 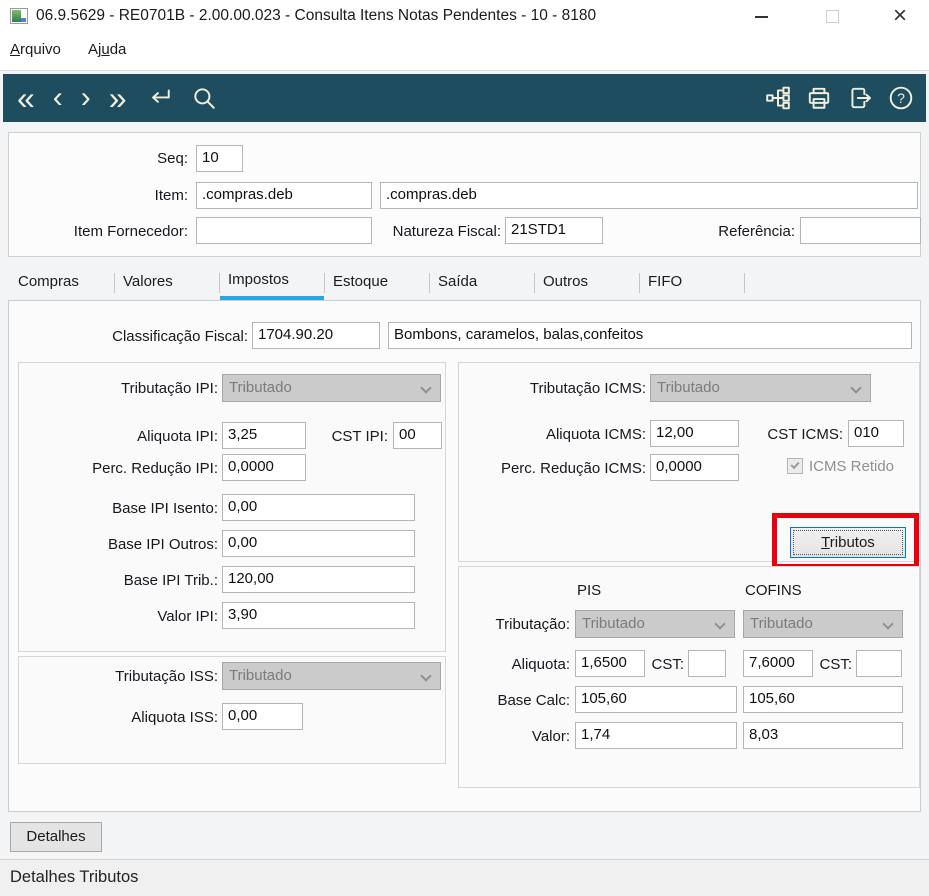 What do you see at coordinates (262, 716) in the screenshot?
I see `aliquota-iss-input: 0,00` at bounding box center [262, 716].